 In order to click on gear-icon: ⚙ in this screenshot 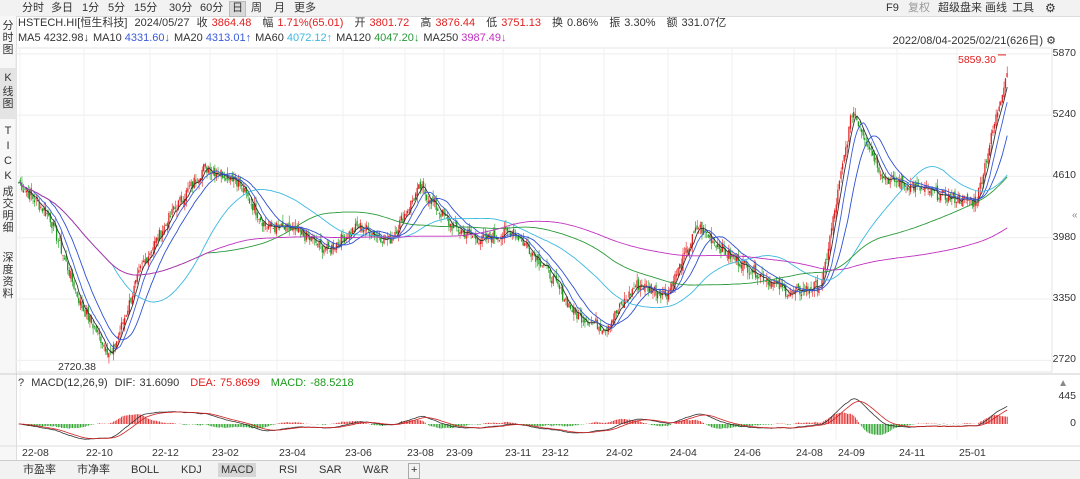, I will do `click(1050, 8)`.